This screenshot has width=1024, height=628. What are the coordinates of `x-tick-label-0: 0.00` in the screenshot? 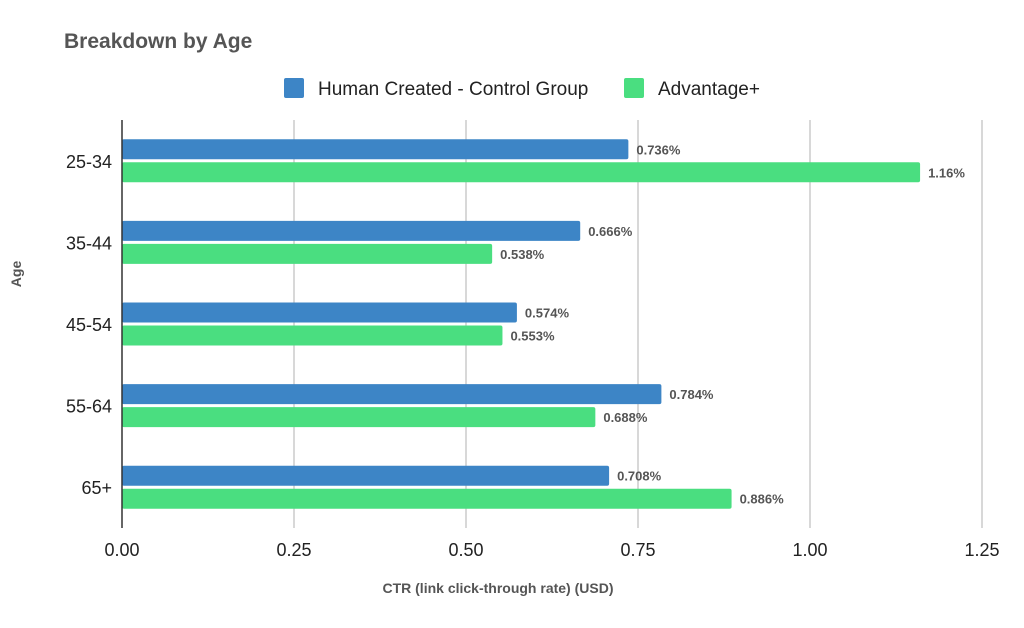 It's located at (121, 550).